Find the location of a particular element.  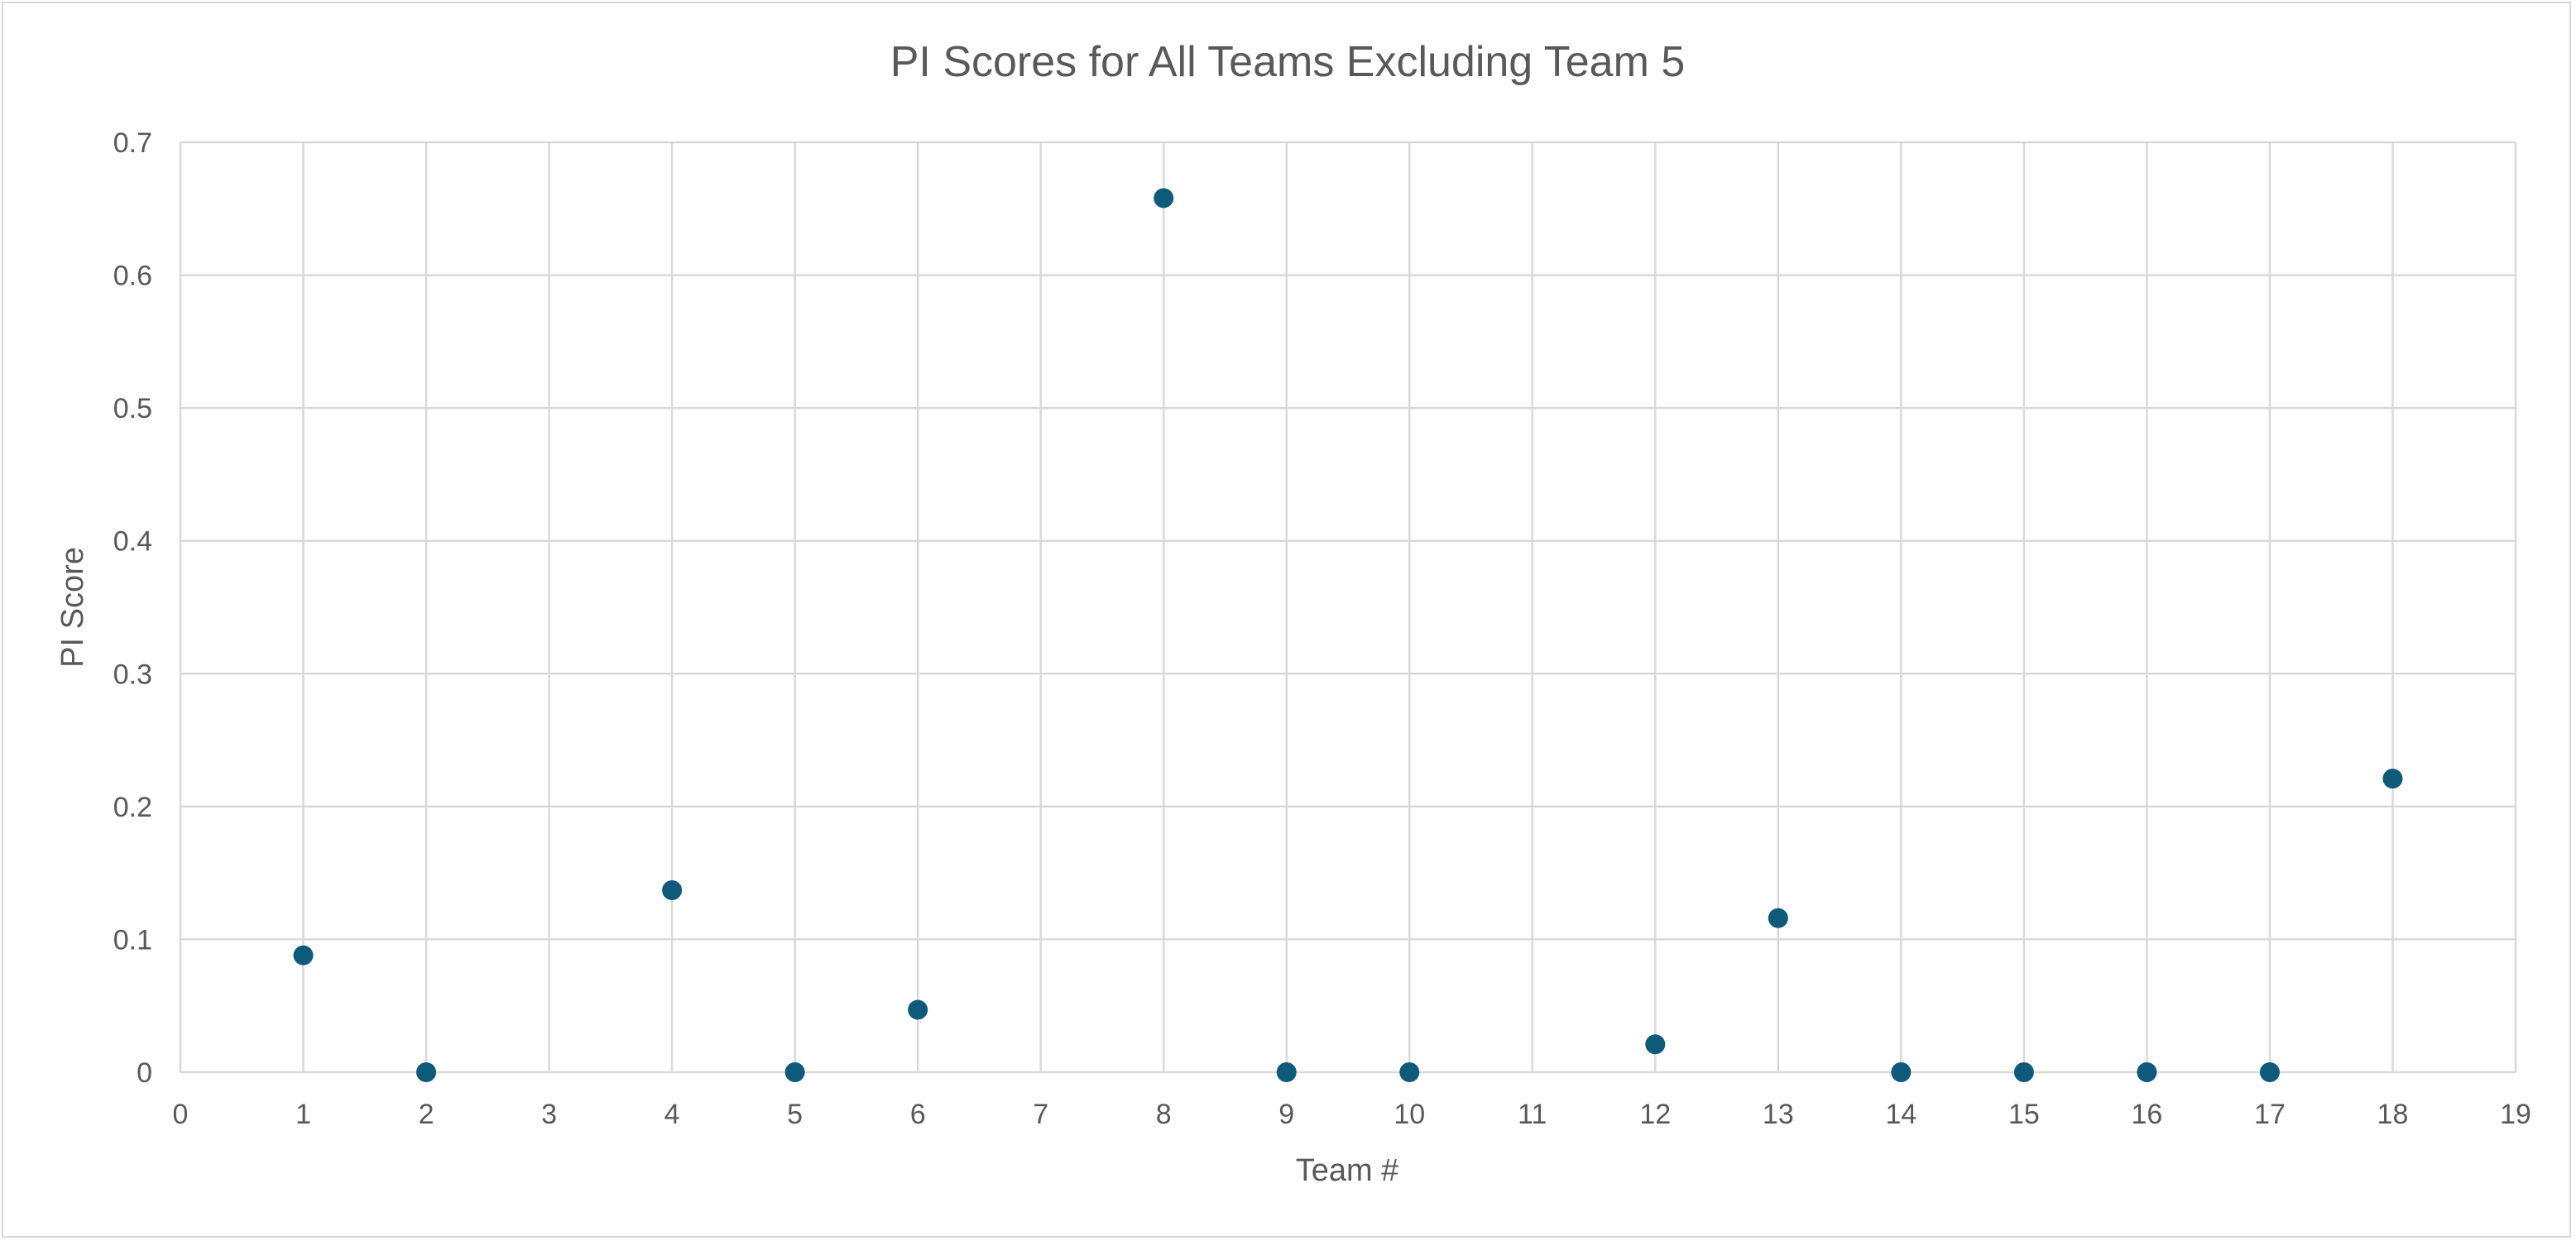

x-tick-label: 0 is located at coordinates (181, 1114).